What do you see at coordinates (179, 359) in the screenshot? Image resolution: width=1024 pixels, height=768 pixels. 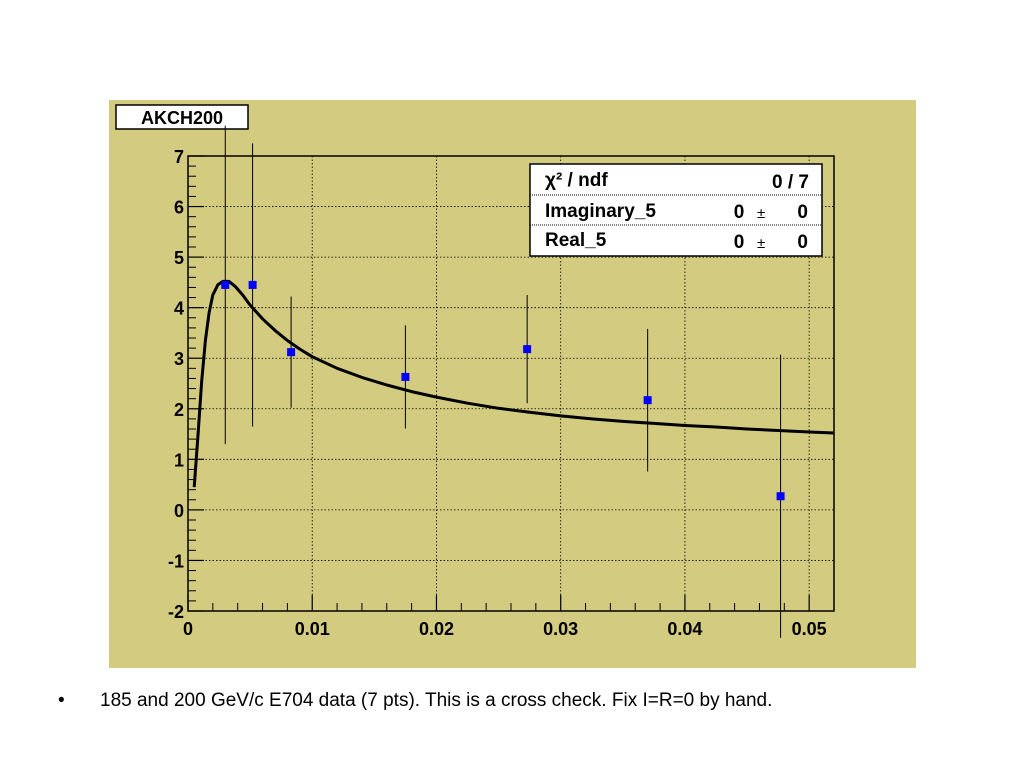 I see `y-tick-label: 3` at bounding box center [179, 359].